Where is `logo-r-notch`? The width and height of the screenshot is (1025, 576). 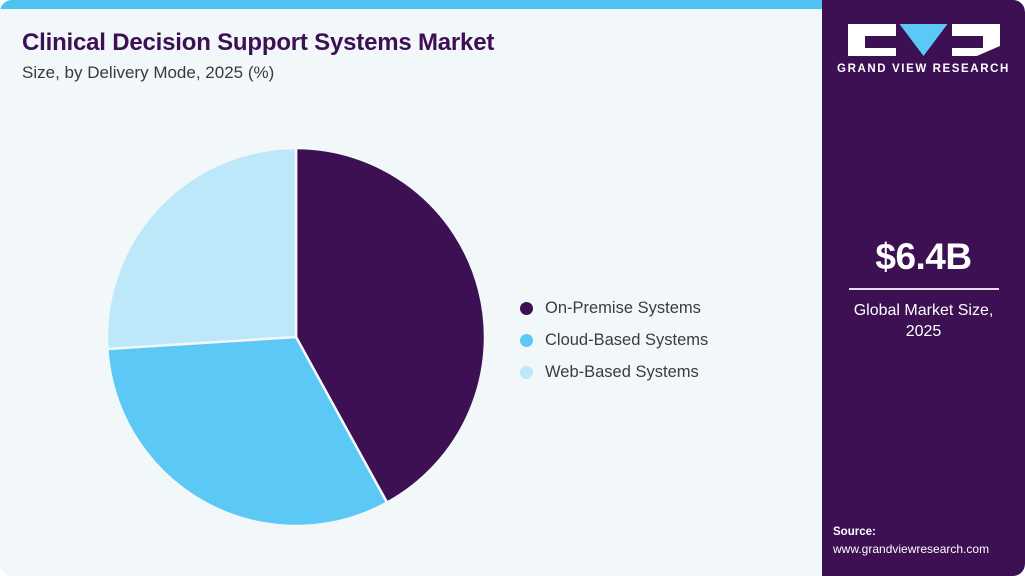
logo-r-notch is located at coordinates (967, 42).